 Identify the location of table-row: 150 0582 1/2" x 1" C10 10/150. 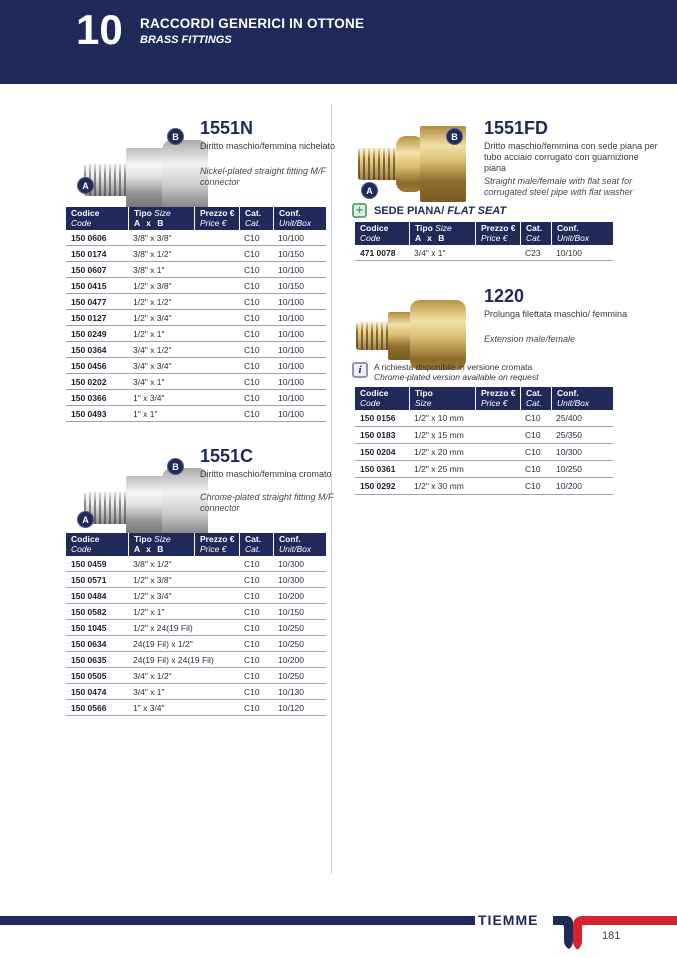
(196, 612).